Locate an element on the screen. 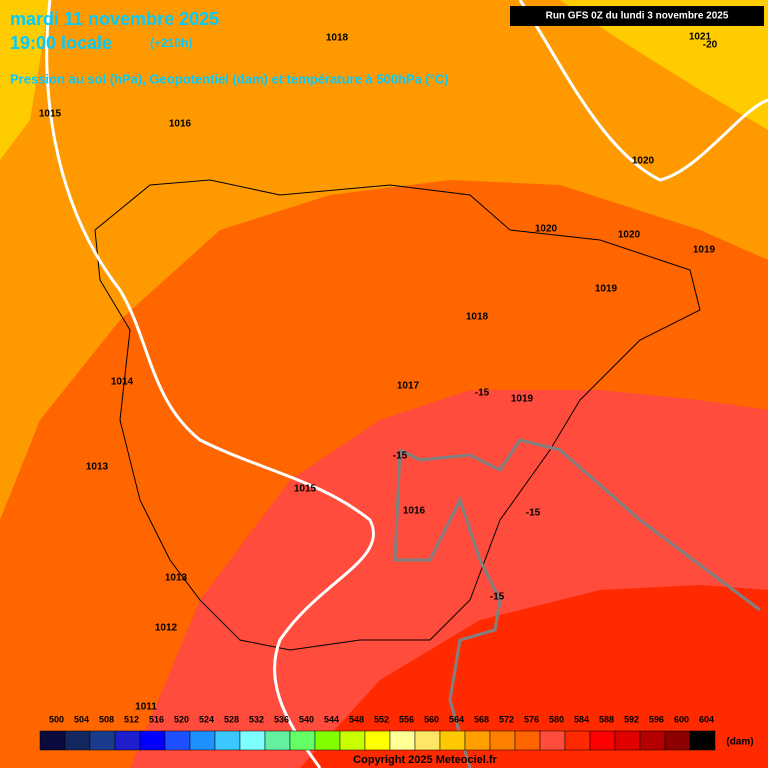  legend-value: 508 is located at coordinates (106, 719).